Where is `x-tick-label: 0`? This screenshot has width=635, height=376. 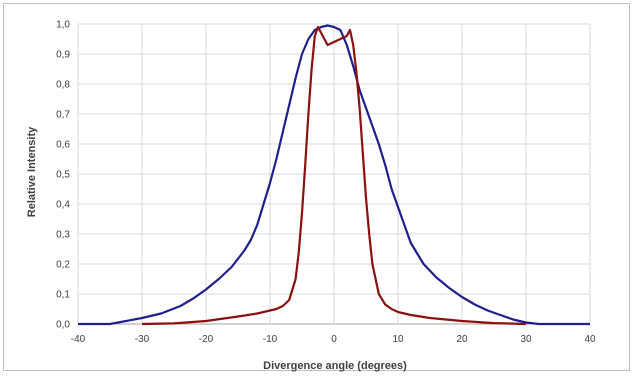 x-tick-label: 0 is located at coordinates (334, 339).